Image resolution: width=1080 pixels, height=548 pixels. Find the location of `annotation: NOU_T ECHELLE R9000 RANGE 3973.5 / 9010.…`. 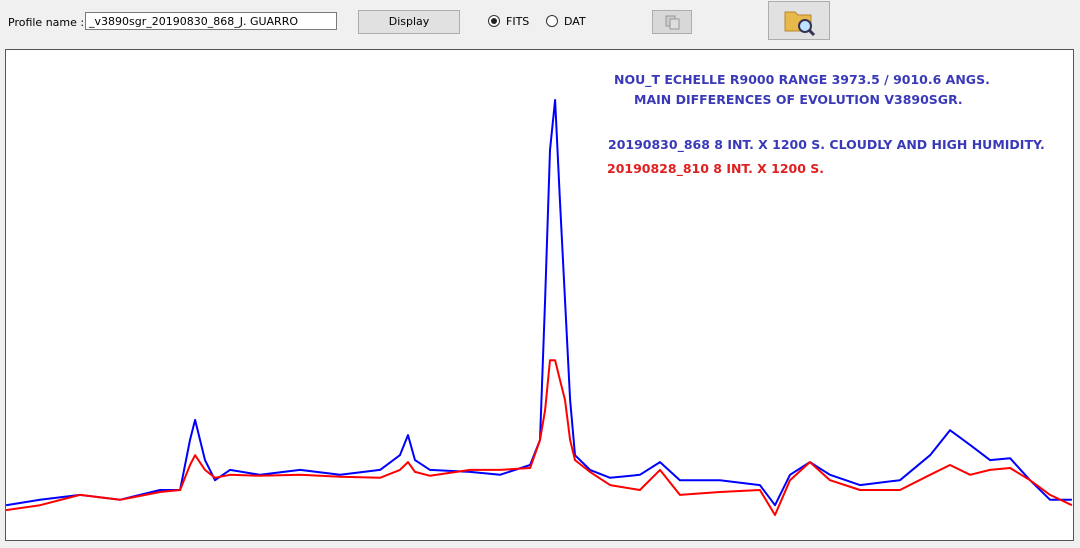

annotation: NOU_T ECHELLE R9000 RANGE 3973.5 / 9010.… is located at coordinates (802, 80).